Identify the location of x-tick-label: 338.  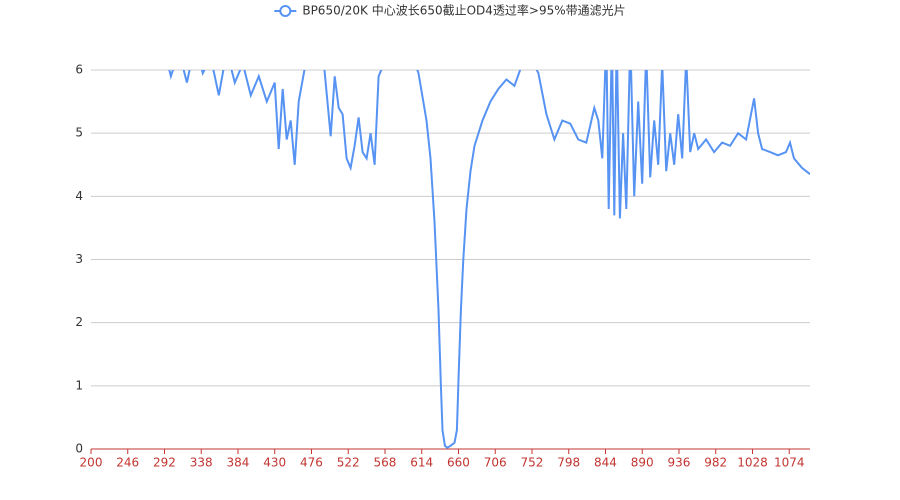
(201, 463).